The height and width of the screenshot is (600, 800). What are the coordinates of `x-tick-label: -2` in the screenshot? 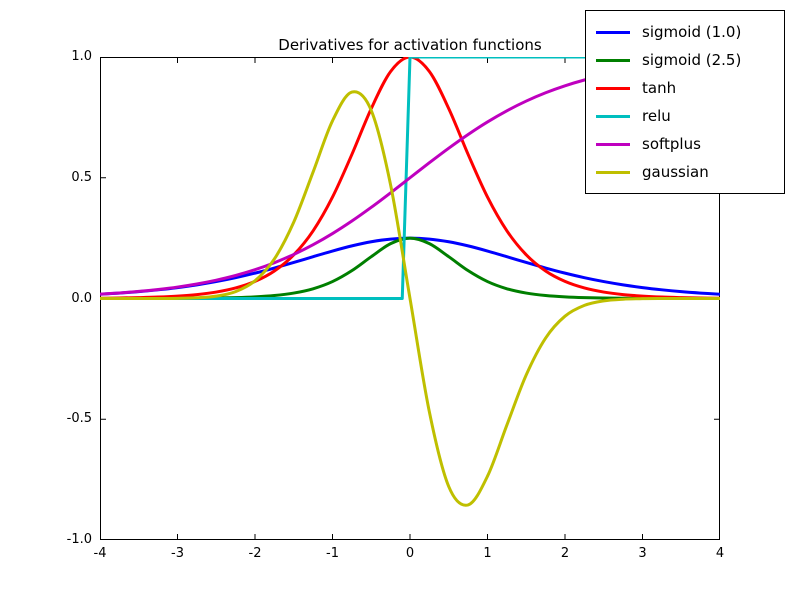 It's located at (255, 553).